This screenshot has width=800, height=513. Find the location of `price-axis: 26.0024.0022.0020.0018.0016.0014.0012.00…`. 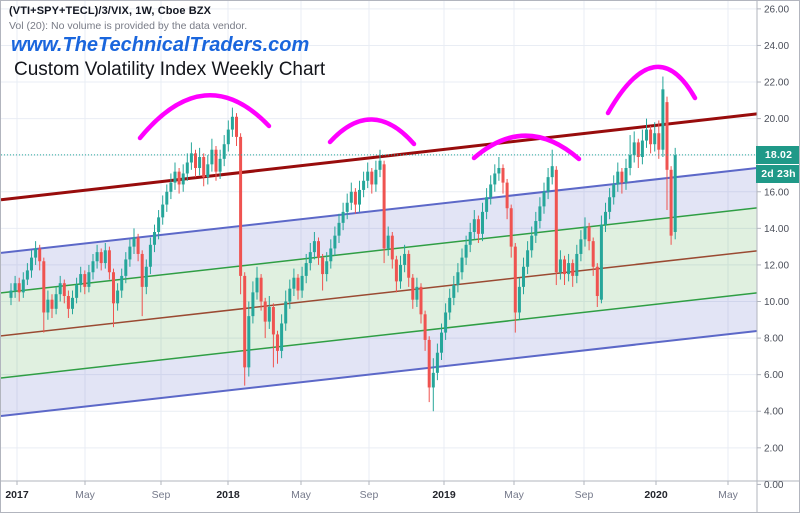

price-axis: 26.0024.0022.0020.0018.0016.0014.0012.00… is located at coordinates (773, 247).